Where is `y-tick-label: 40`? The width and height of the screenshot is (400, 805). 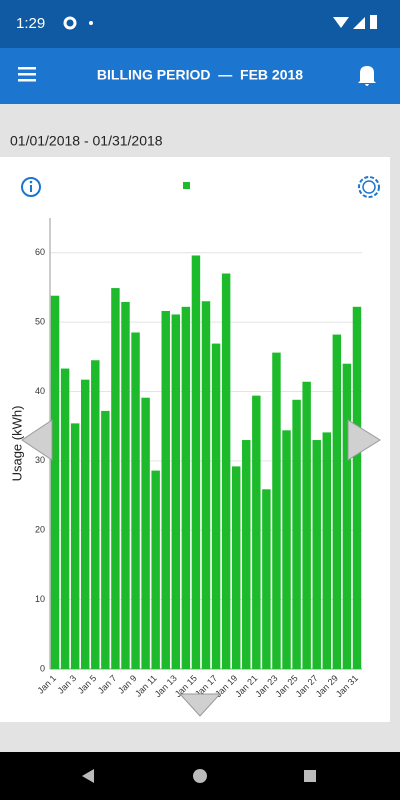 y-tick-label: 40 is located at coordinates (40, 391).